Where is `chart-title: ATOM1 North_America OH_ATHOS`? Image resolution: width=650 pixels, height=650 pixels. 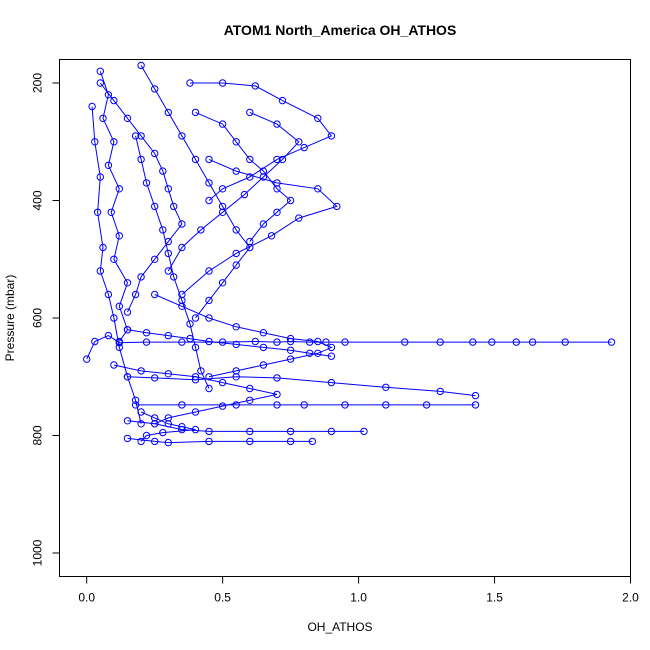 chart-title: ATOM1 North_America OH_ATHOS is located at coordinates (340, 30).